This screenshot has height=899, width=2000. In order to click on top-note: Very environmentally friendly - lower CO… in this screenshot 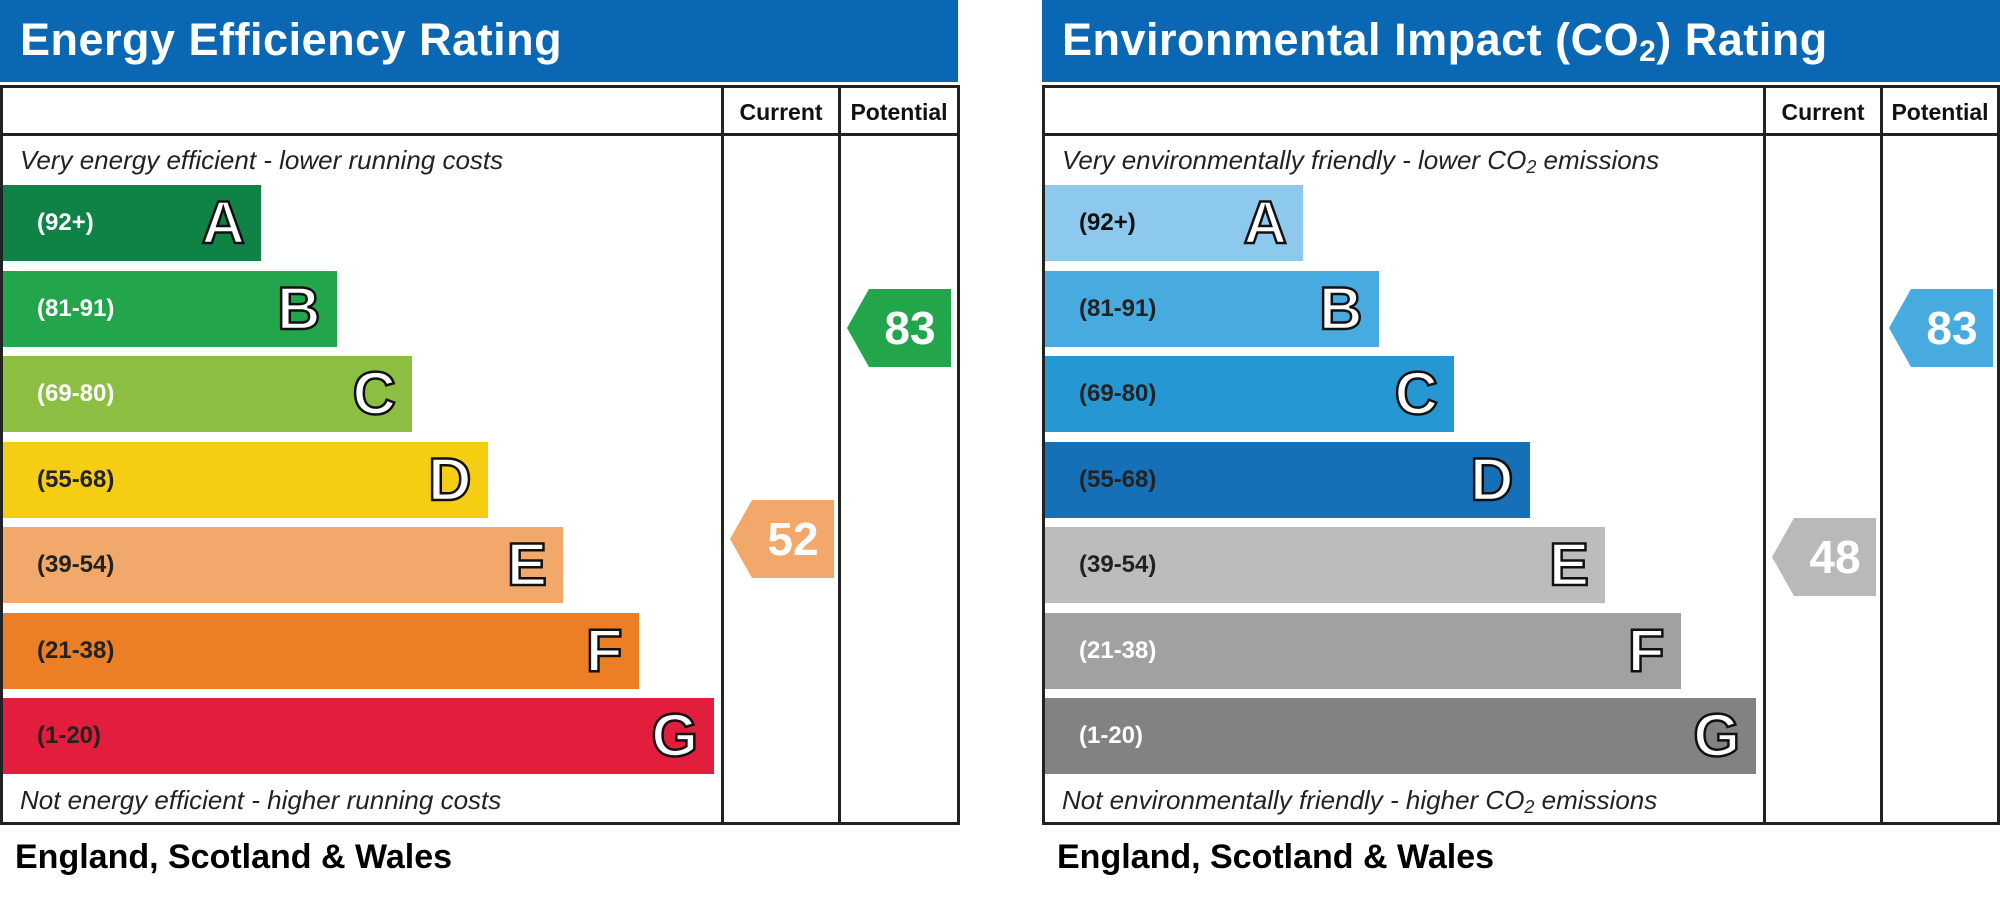, I will do `click(1360, 161)`.